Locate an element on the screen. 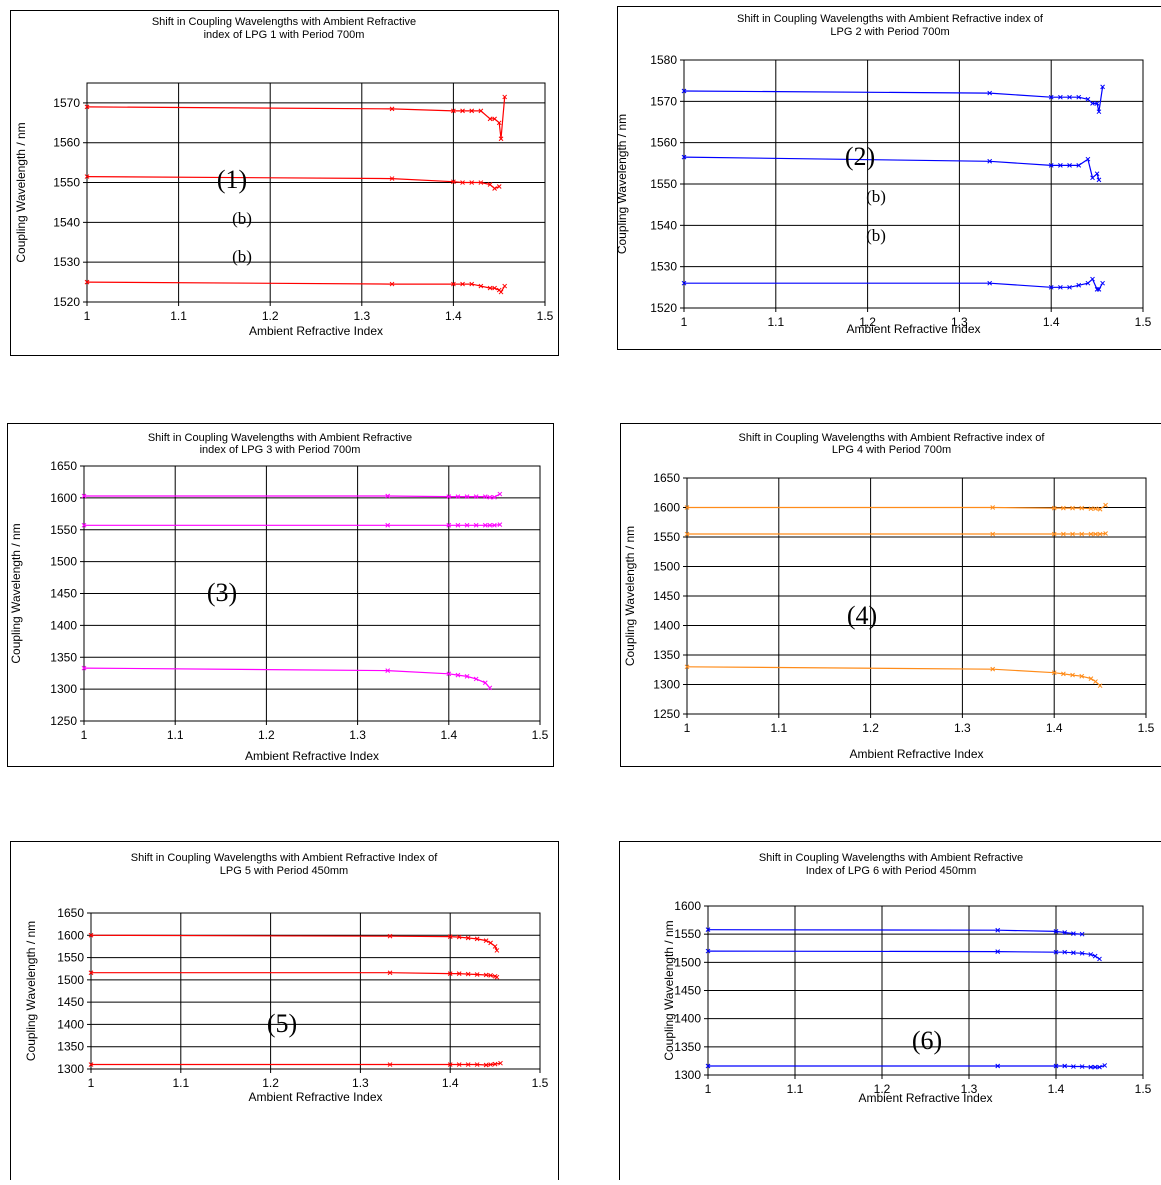  chart-title: LPG 4 with Period 700m is located at coordinates (891, 450).